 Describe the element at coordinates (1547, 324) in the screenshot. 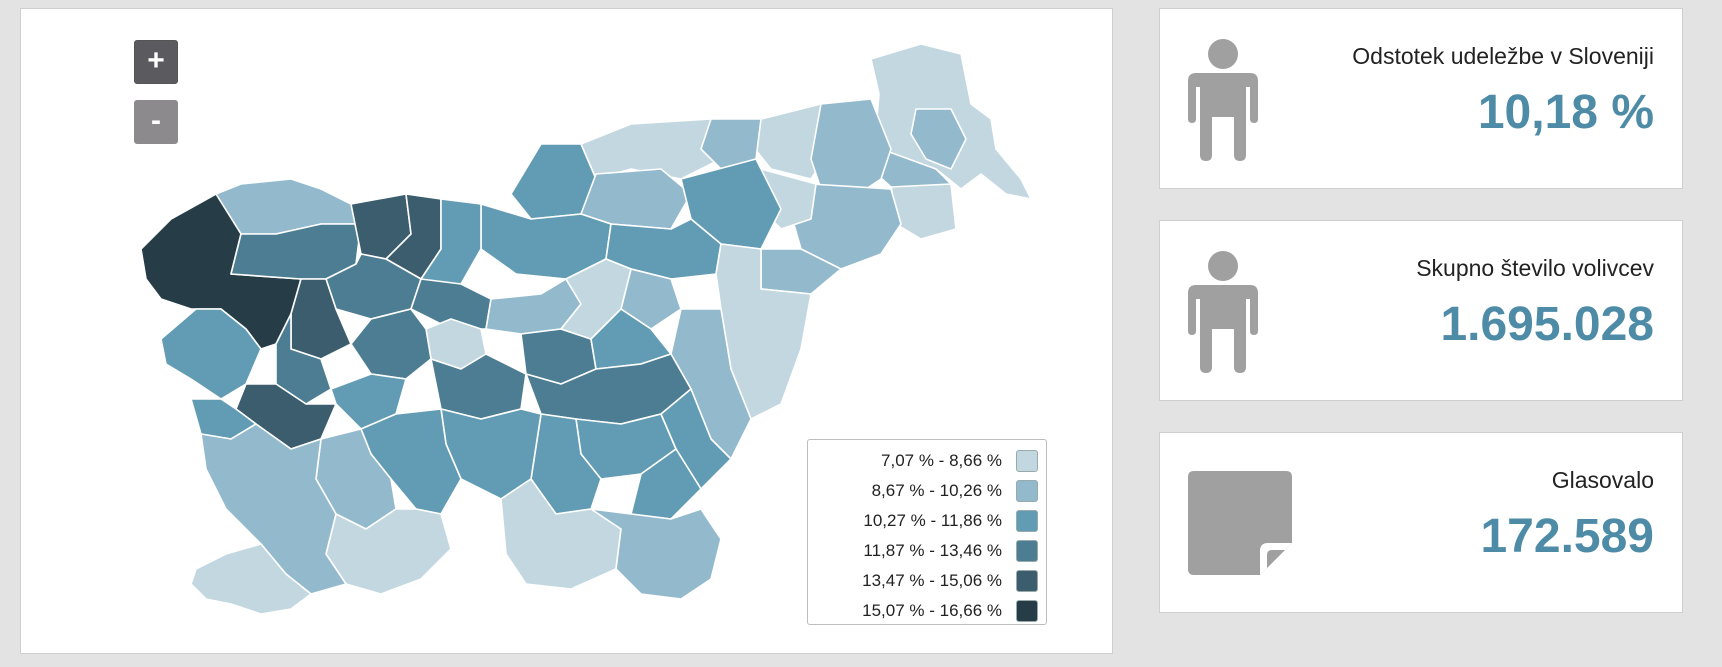

I see `stat-value: 1.695.028` at that location.